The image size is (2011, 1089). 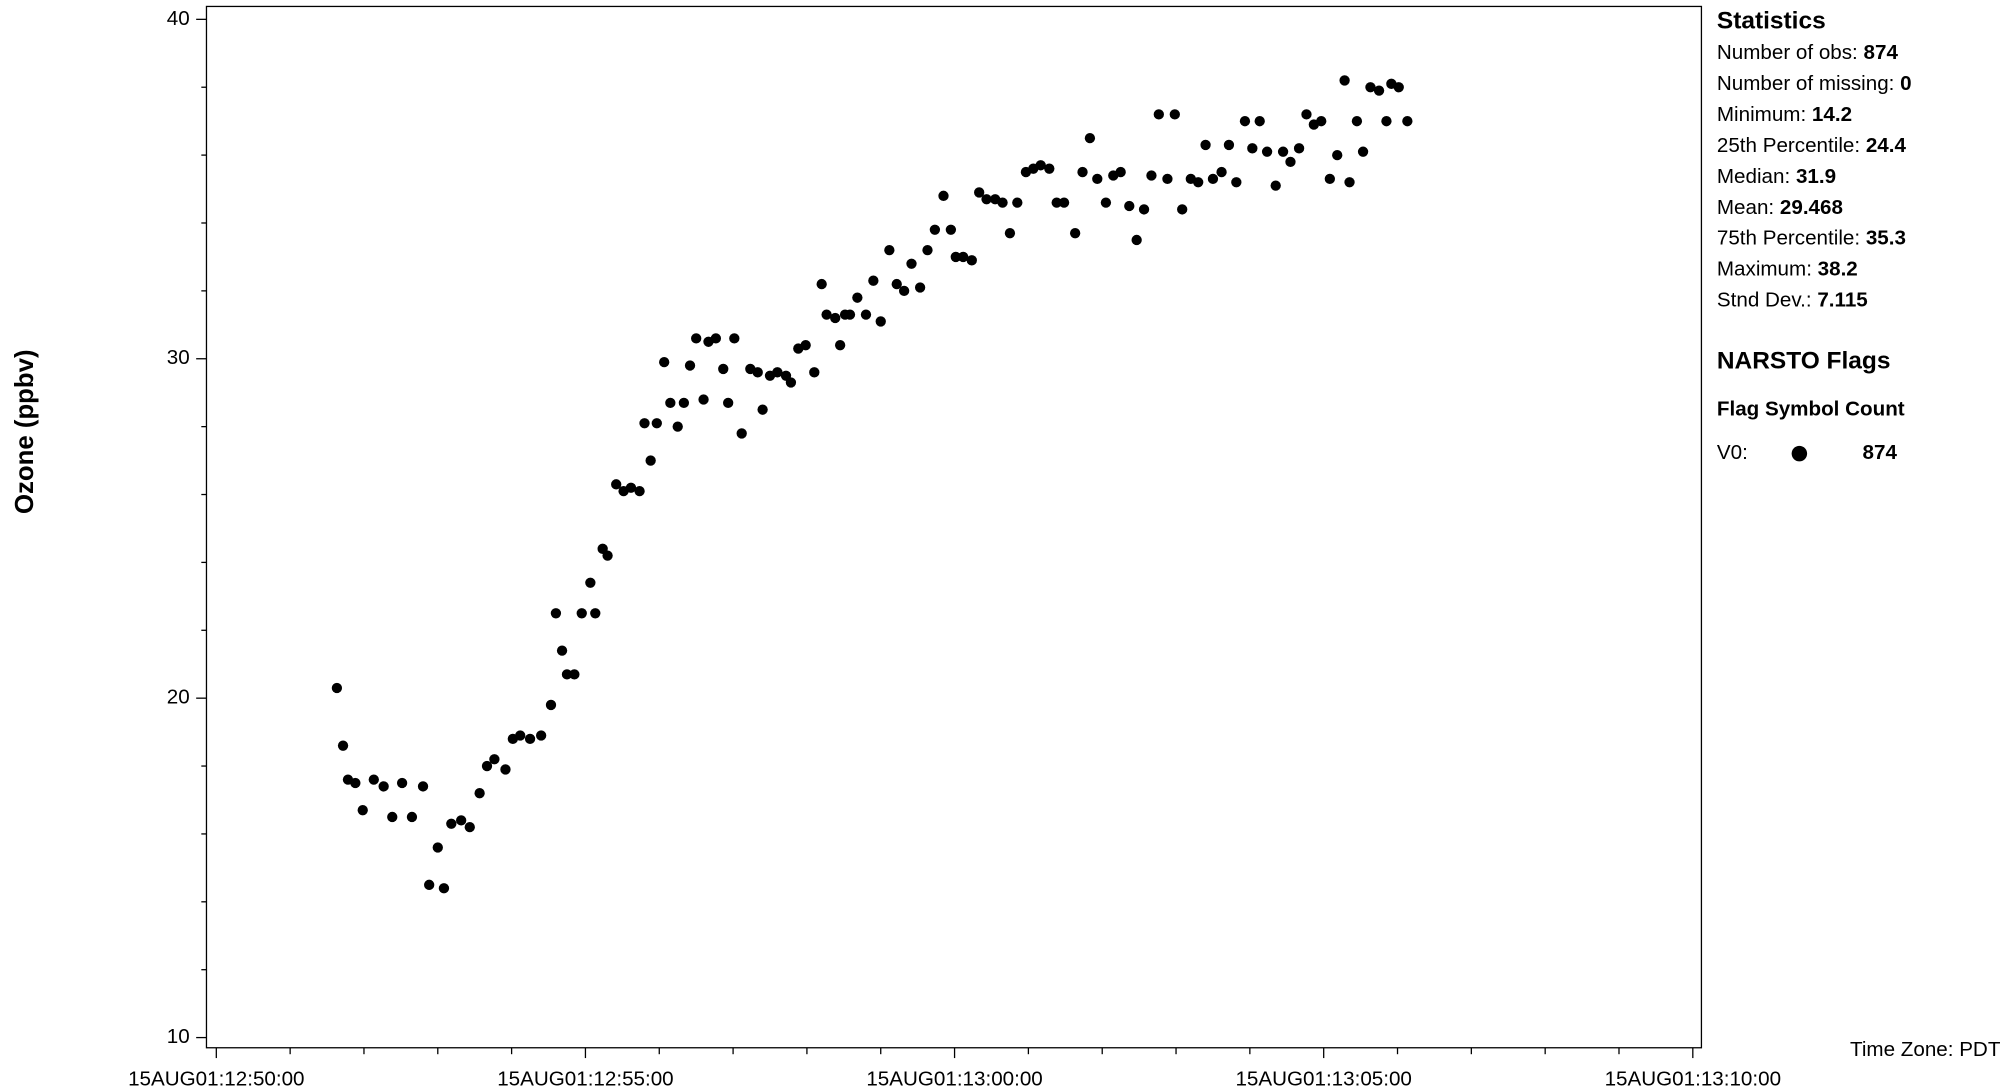 I want to click on stat-label: Median:, so click(x=1753, y=176).